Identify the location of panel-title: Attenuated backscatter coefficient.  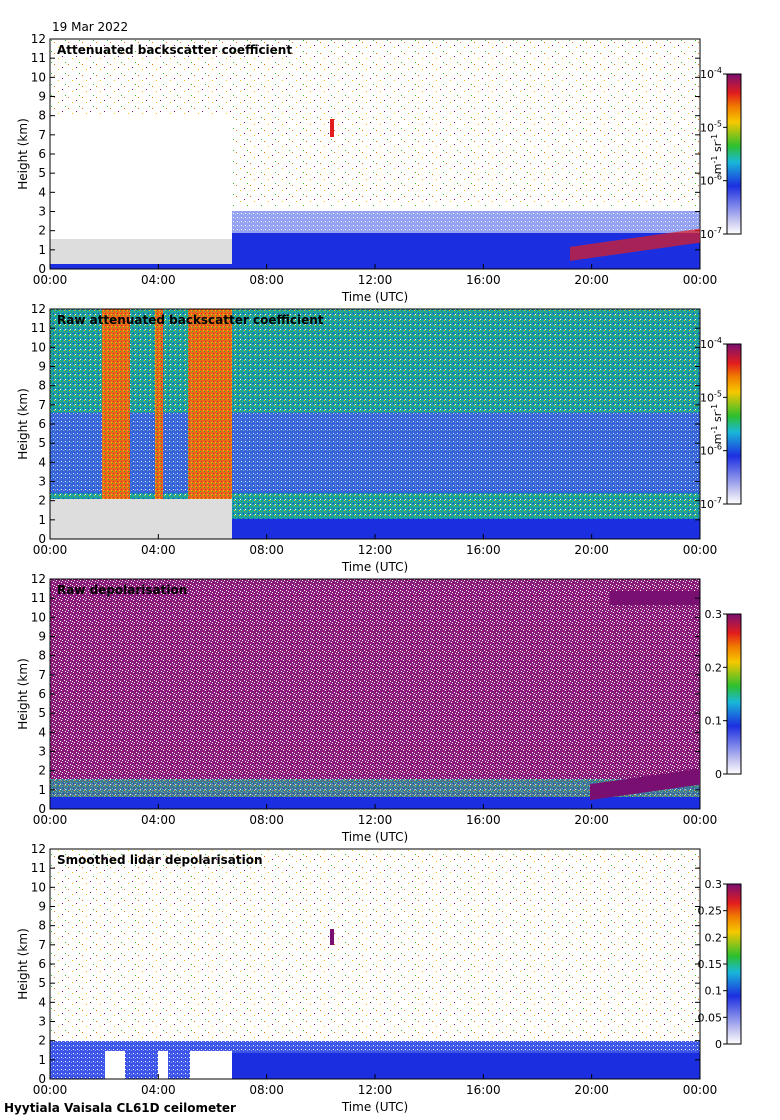
(174, 50).